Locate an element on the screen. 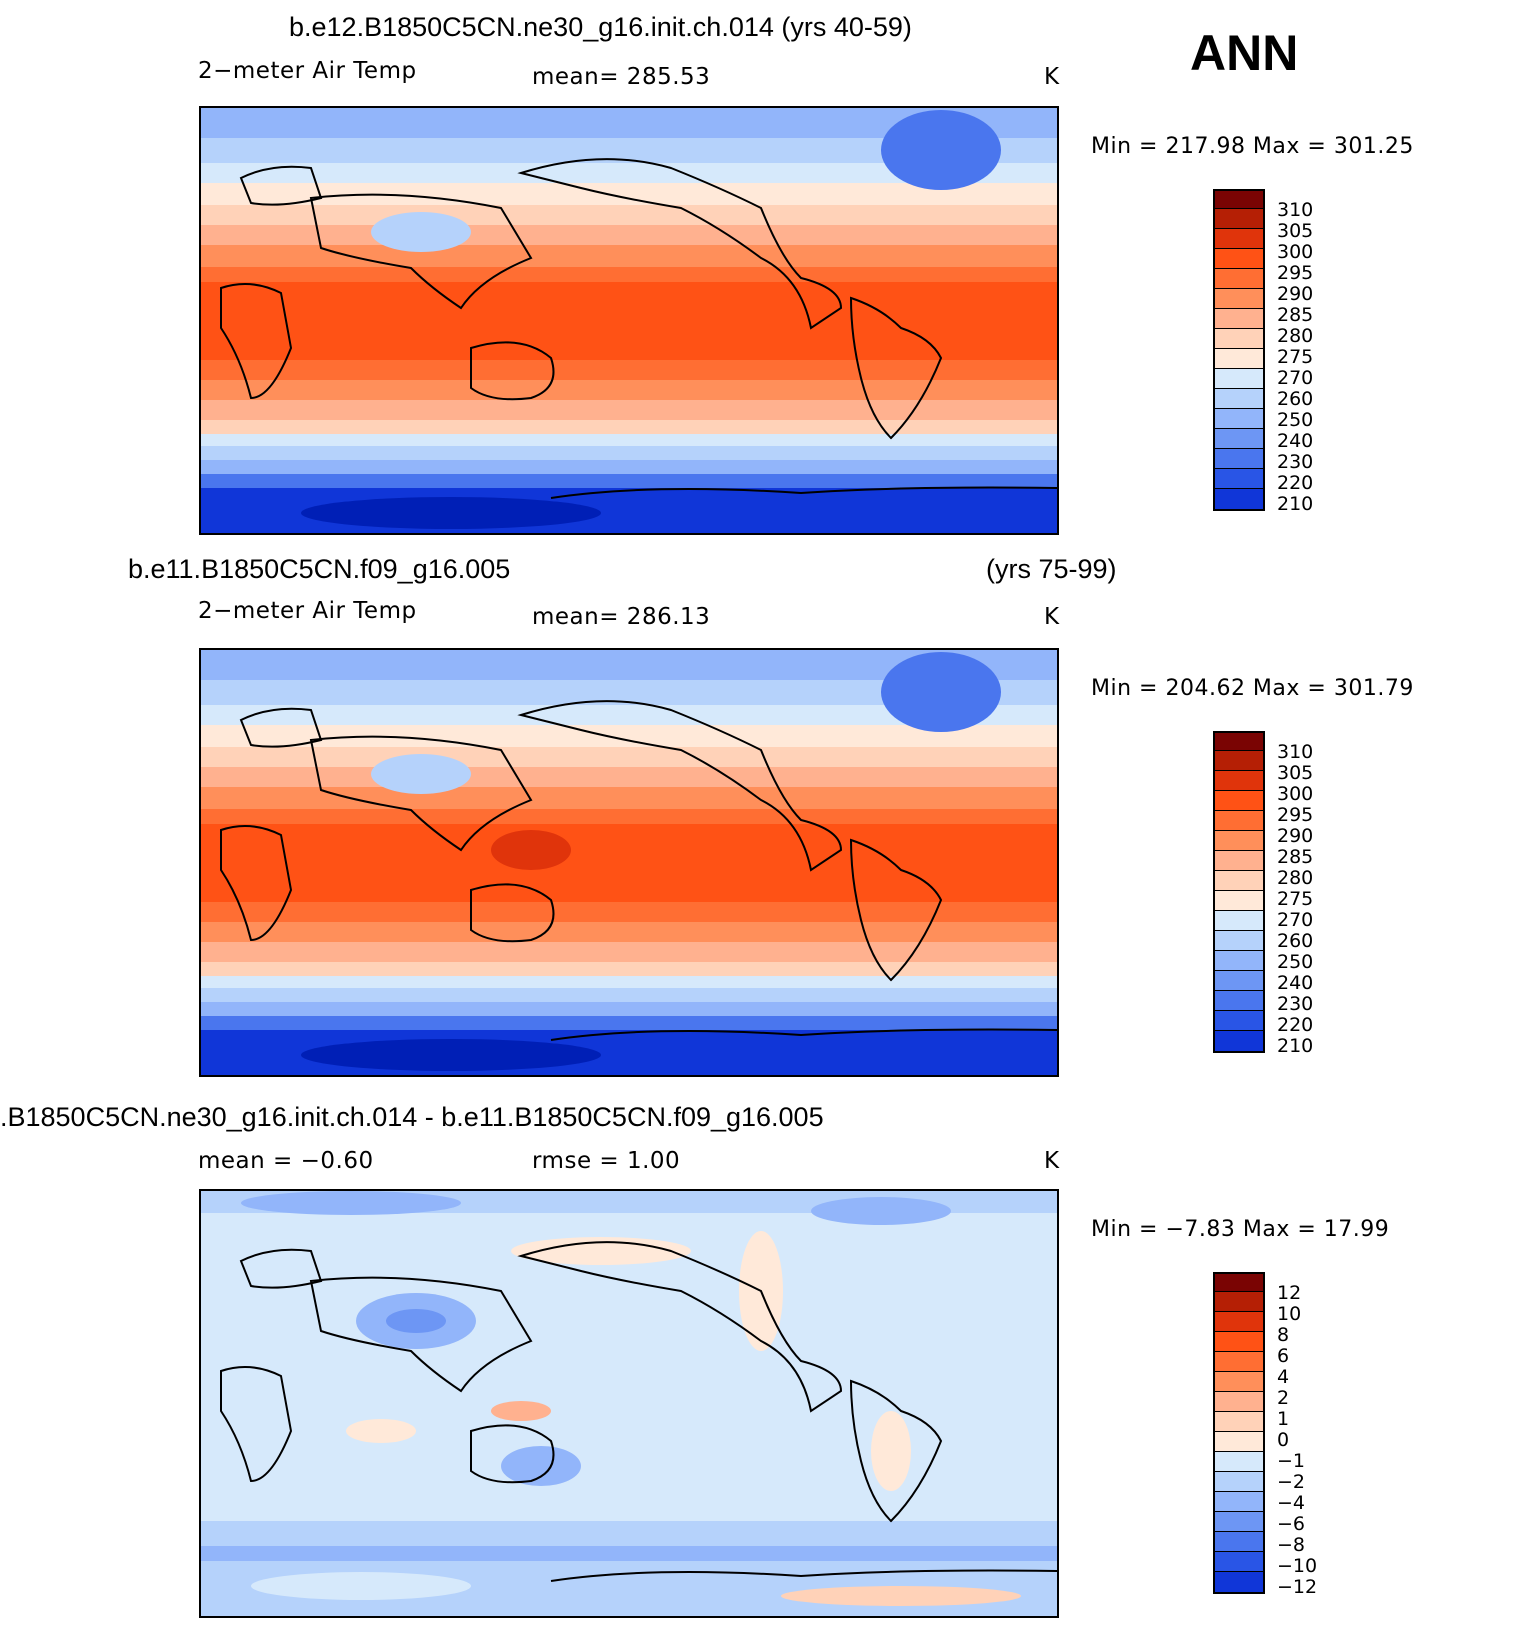 This screenshot has width=1535, height=1625. panel-2-contour-plot is located at coordinates (629, 862).